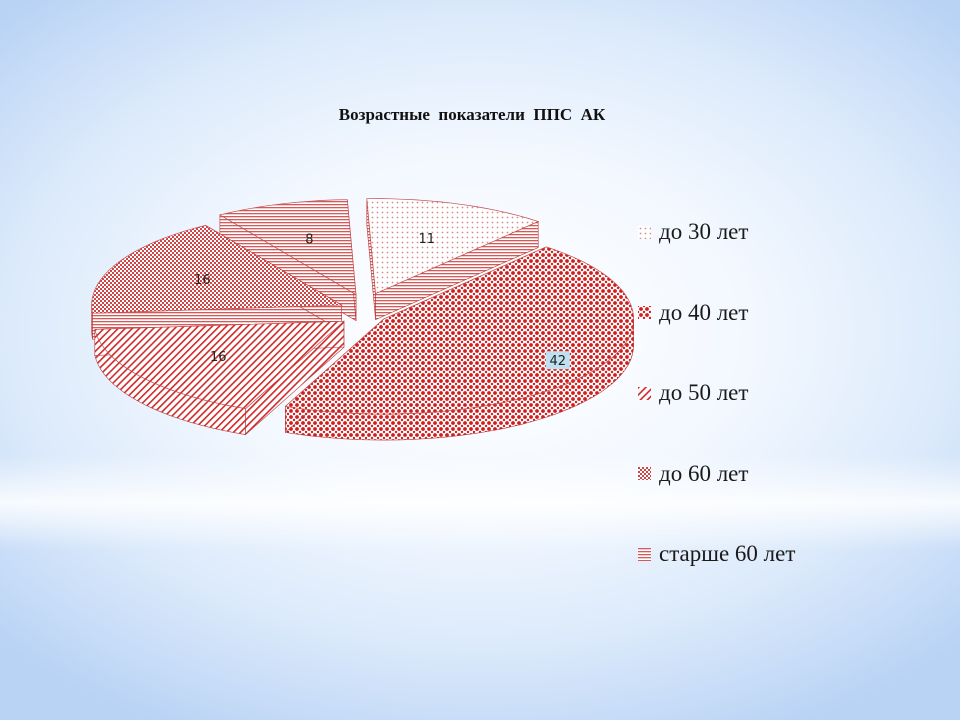  What do you see at coordinates (472, 114) in the screenshot?
I see `chart-title: Возрастные показатели ППС АК` at bounding box center [472, 114].